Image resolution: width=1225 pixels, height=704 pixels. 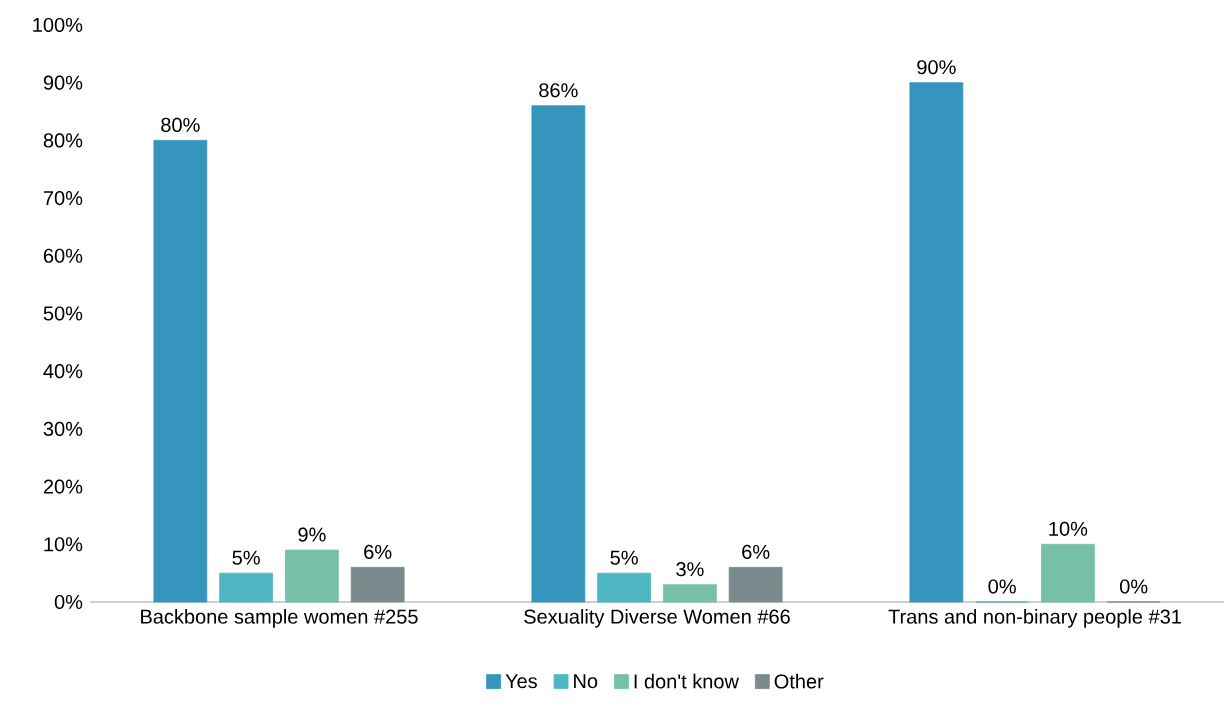 What do you see at coordinates (558, 90) in the screenshot?
I see `data-label: 86%` at bounding box center [558, 90].